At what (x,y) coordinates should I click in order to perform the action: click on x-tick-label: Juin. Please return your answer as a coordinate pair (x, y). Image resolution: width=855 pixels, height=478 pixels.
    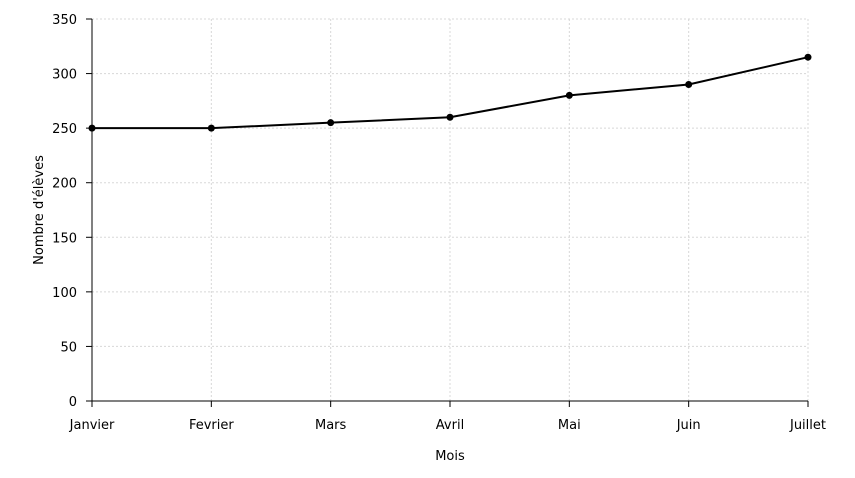
    Looking at the image, I should click on (688, 425).